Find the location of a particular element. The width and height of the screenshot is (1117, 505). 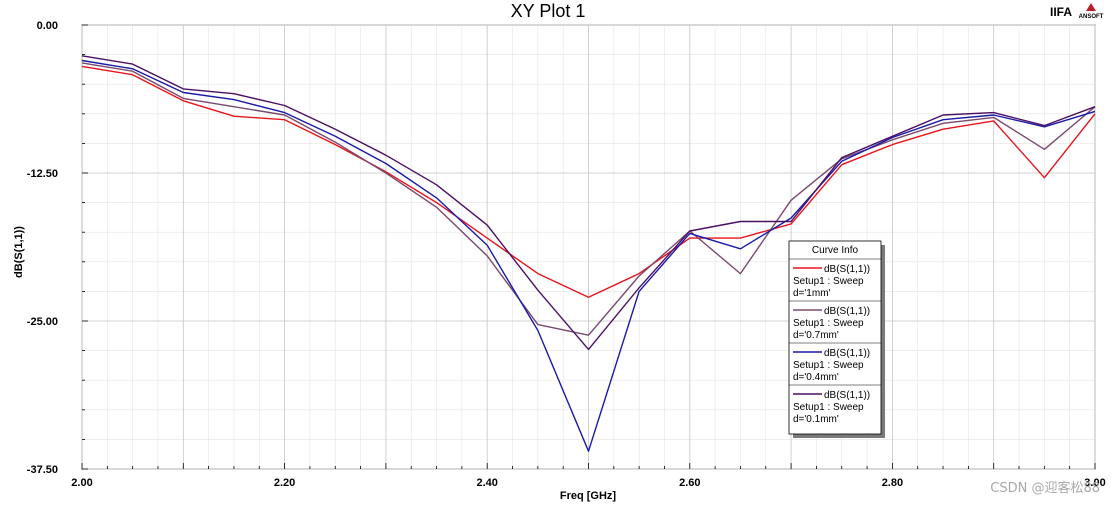

legend-box is located at coordinates (835, 337).